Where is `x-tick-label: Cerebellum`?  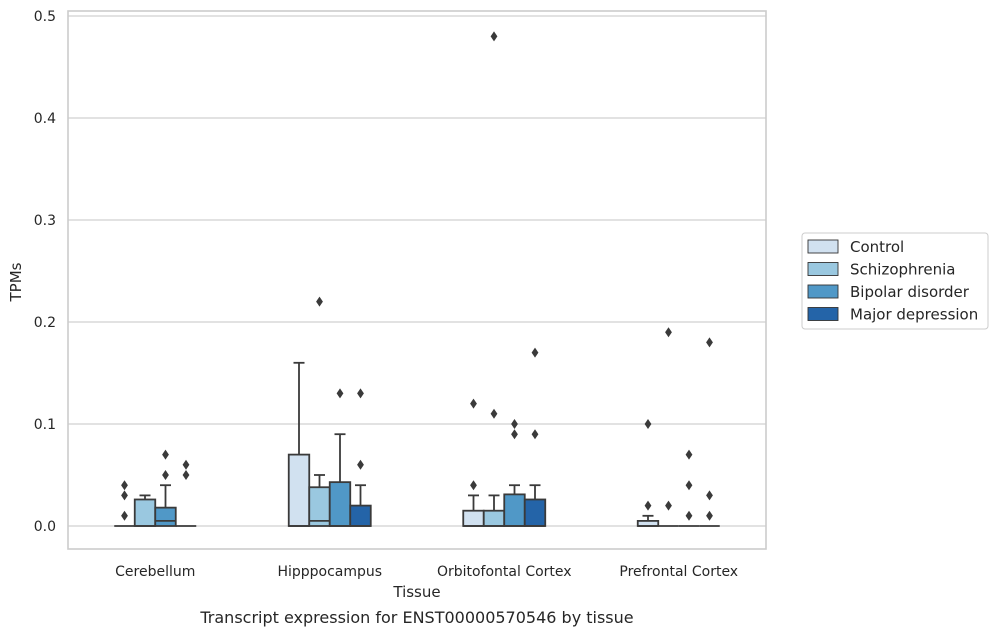
x-tick-label: Cerebellum is located at coordinates (155, 572).